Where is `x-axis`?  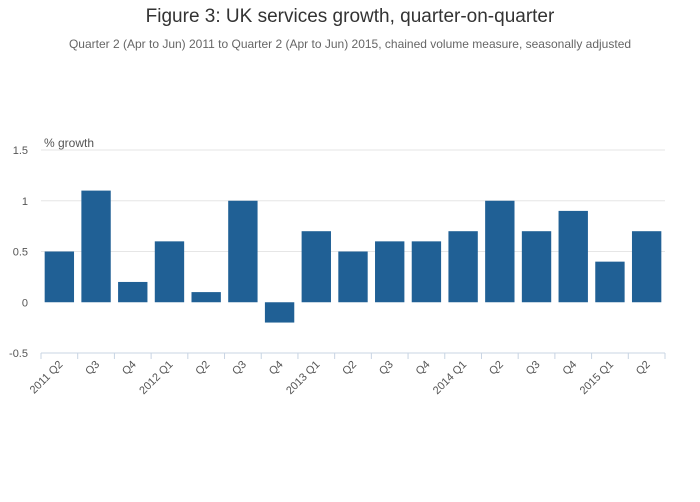 x-axis is located at coordinates (353, 355).